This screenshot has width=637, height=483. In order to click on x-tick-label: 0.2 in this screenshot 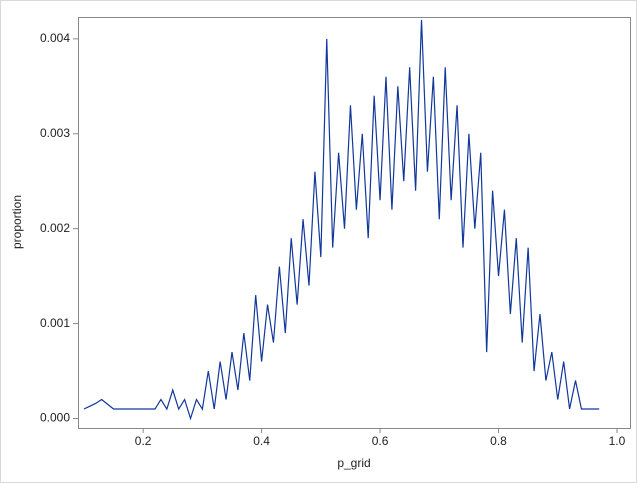, I will do `click(143, 441)`.